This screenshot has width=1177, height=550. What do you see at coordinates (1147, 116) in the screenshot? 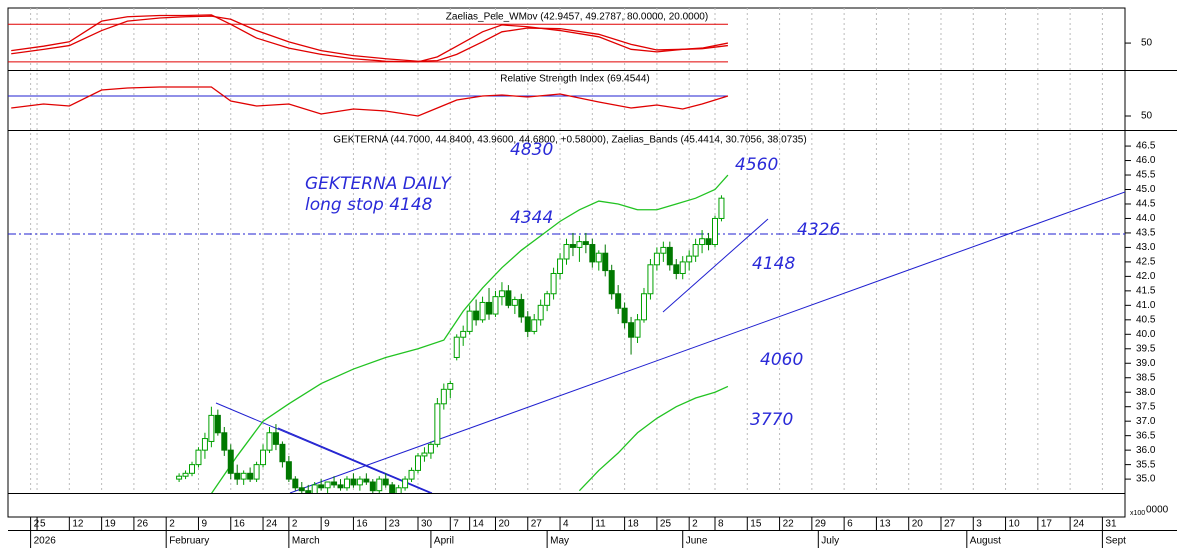
I see `y-tick-label: 50` at bounding box center [1147, 116].